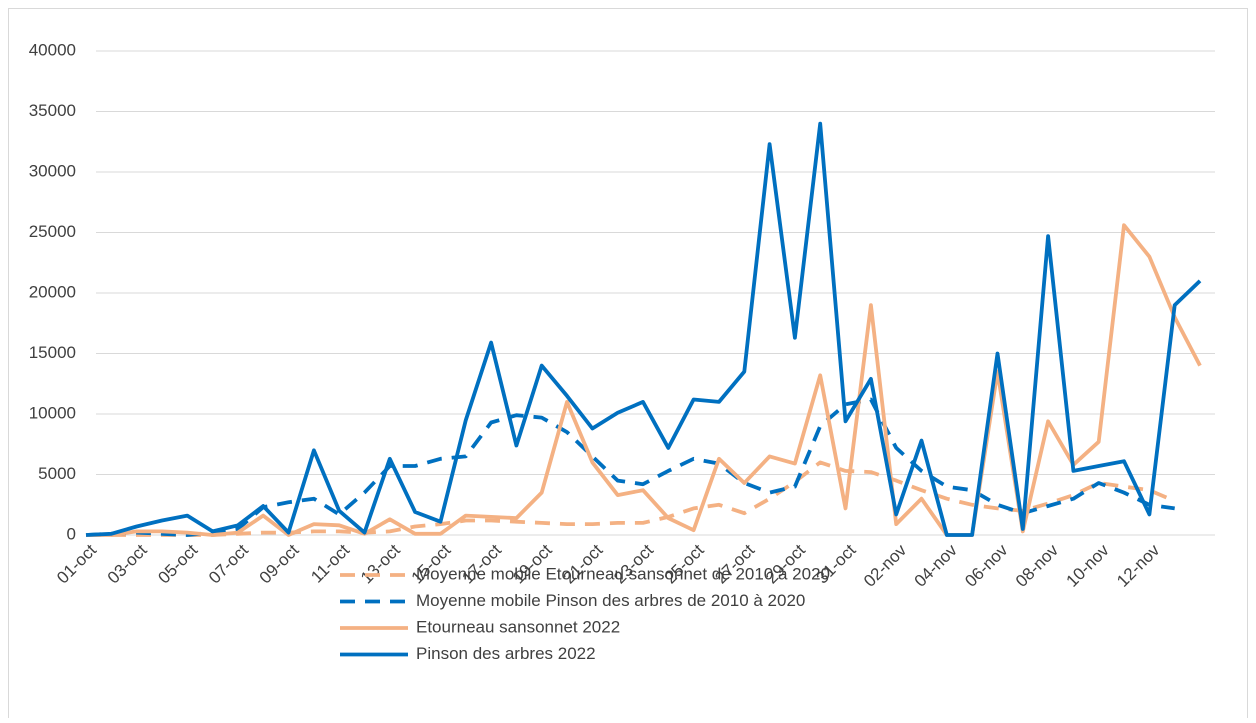 The width and height of the screenshot is (1256, 723). Describe the element at coordinates (52, 170) in the screenshot. I see `y-tick-label: 30000` at that location.